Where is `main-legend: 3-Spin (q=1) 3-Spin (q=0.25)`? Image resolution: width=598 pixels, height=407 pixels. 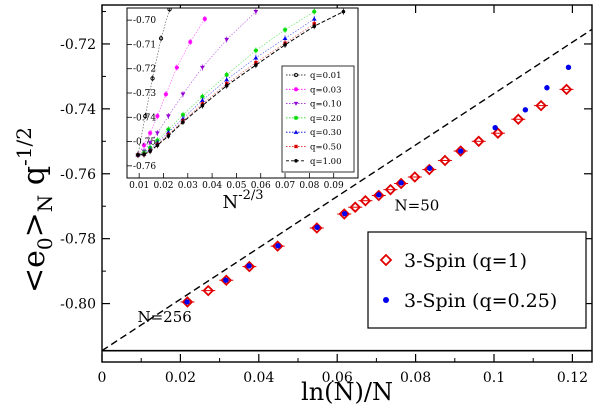 main-legend: 3-Spin (q=1) 3-Spin (q=0.25) is located at coordinates (477, 280).